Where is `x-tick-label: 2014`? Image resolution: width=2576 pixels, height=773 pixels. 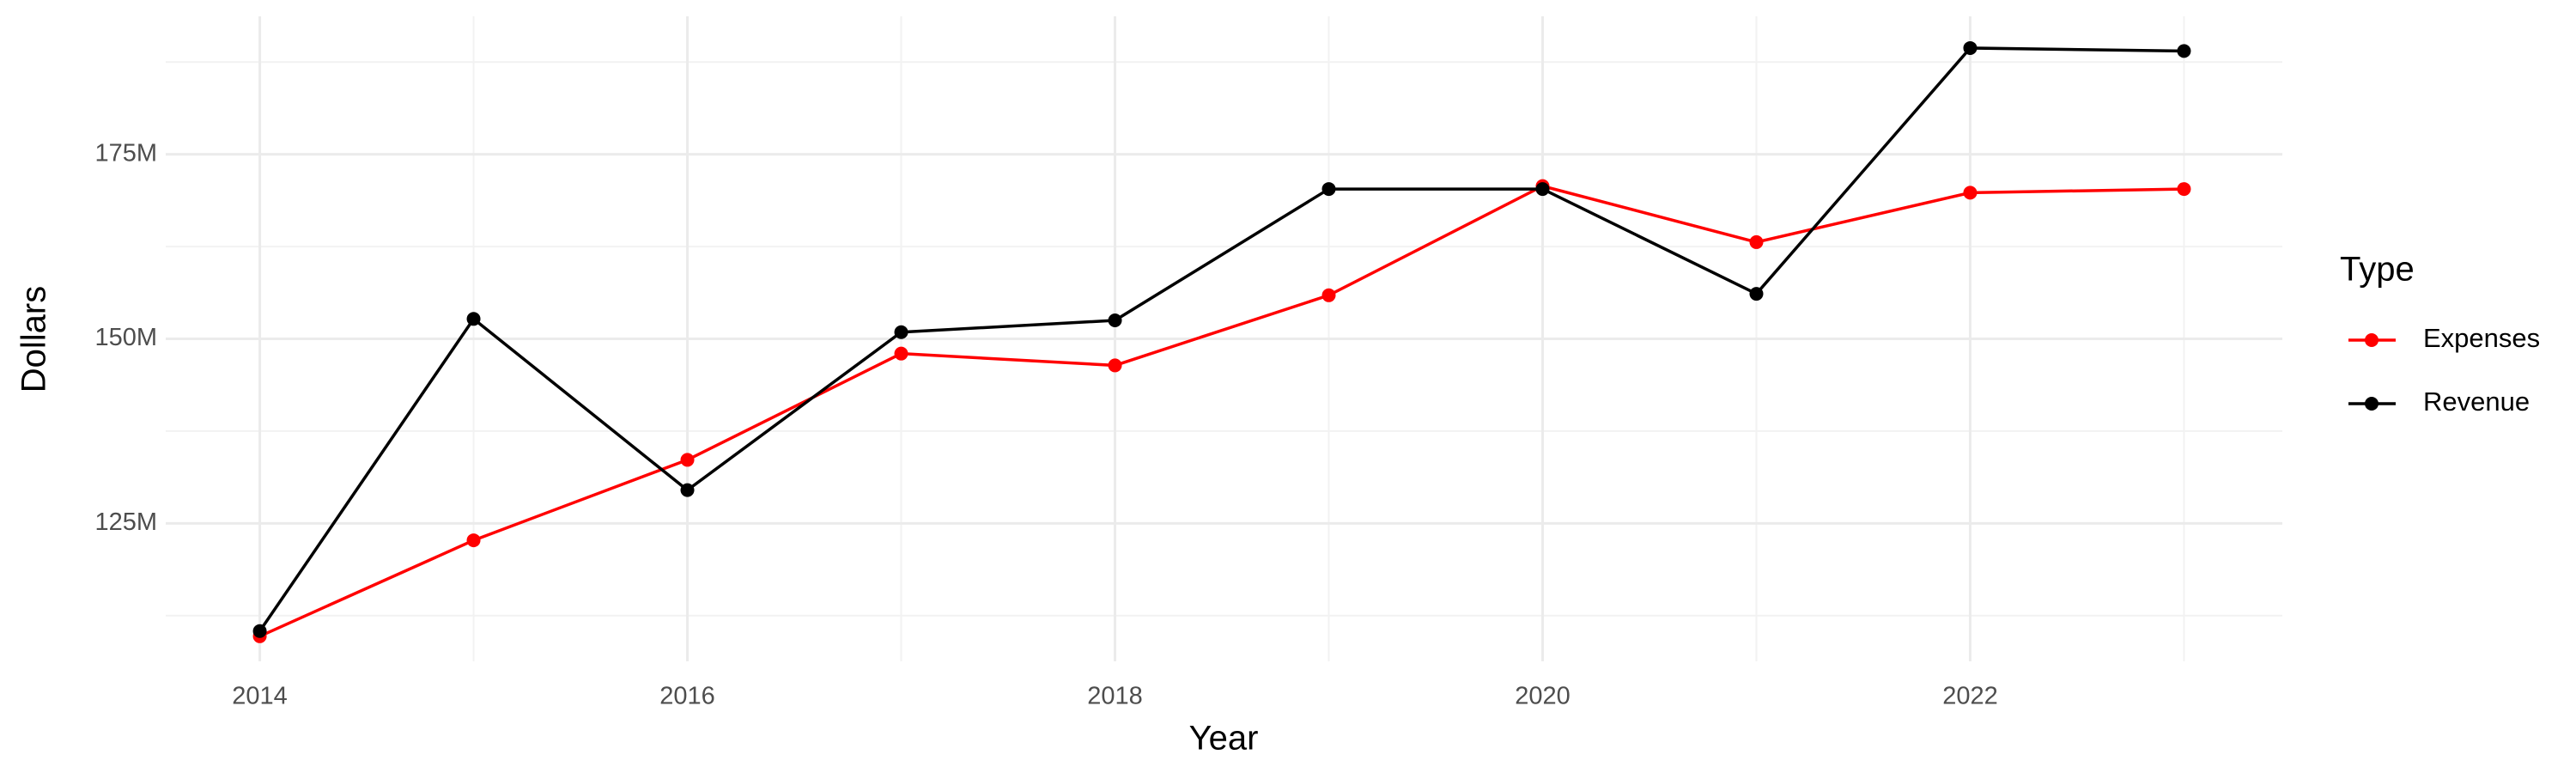 x-tick-label: 2014 is located at coordinates (260, 696).